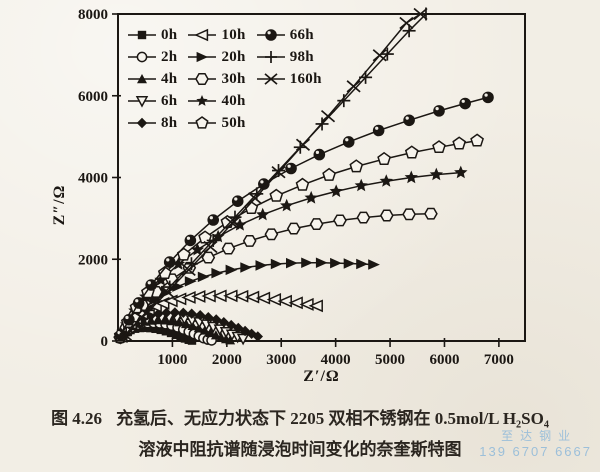  I want to click on diamond-marker-icon, so click(142, 123).